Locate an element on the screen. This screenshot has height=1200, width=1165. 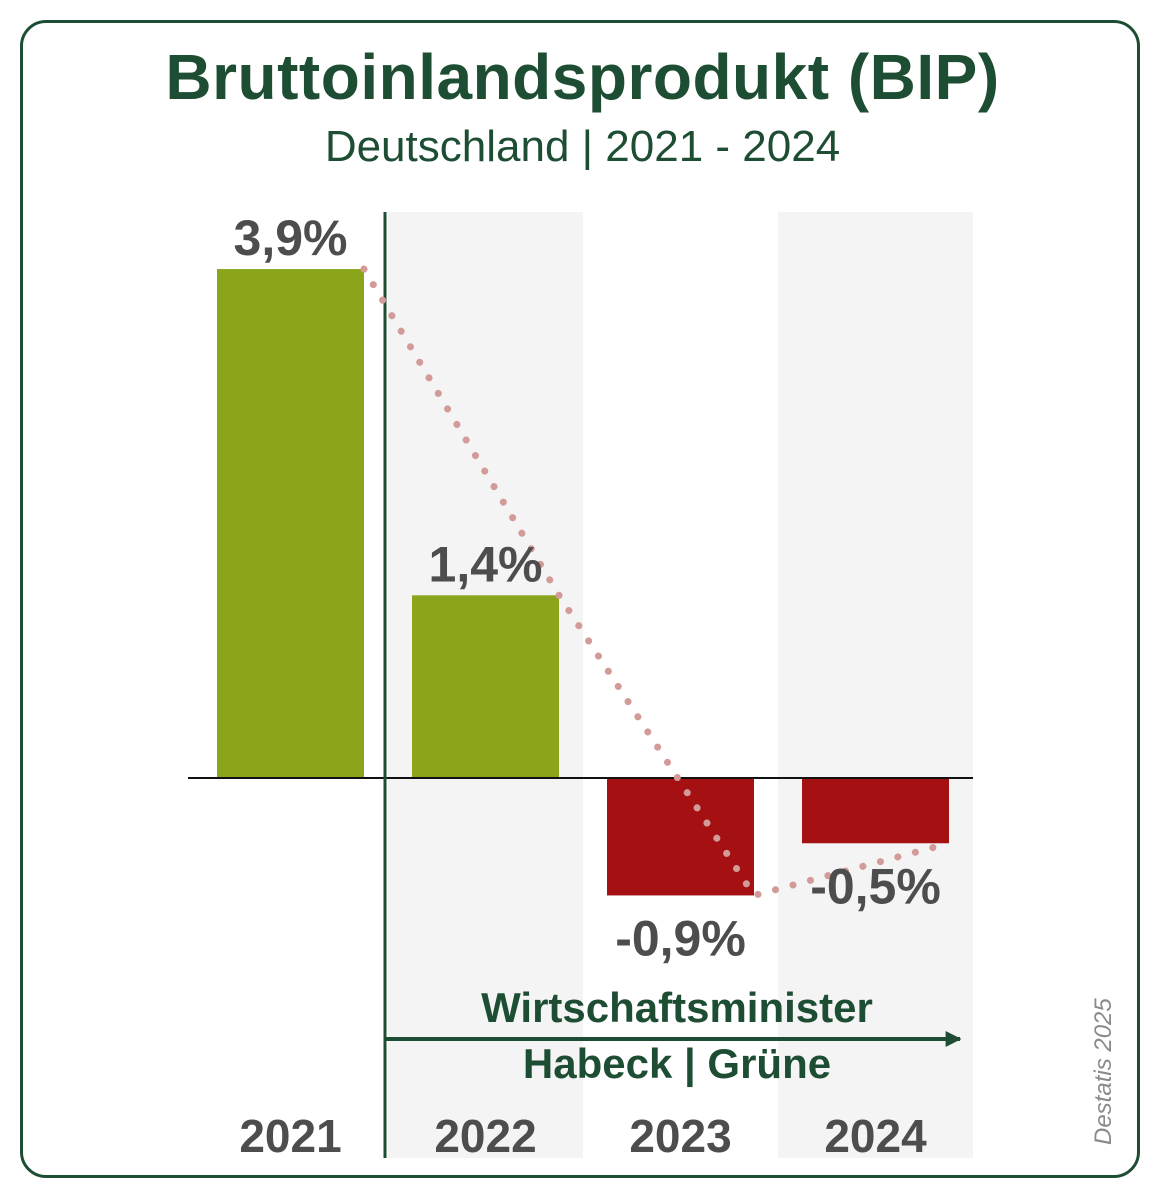
category-label-2024: 2024 is located at coordinates (875, 1136).